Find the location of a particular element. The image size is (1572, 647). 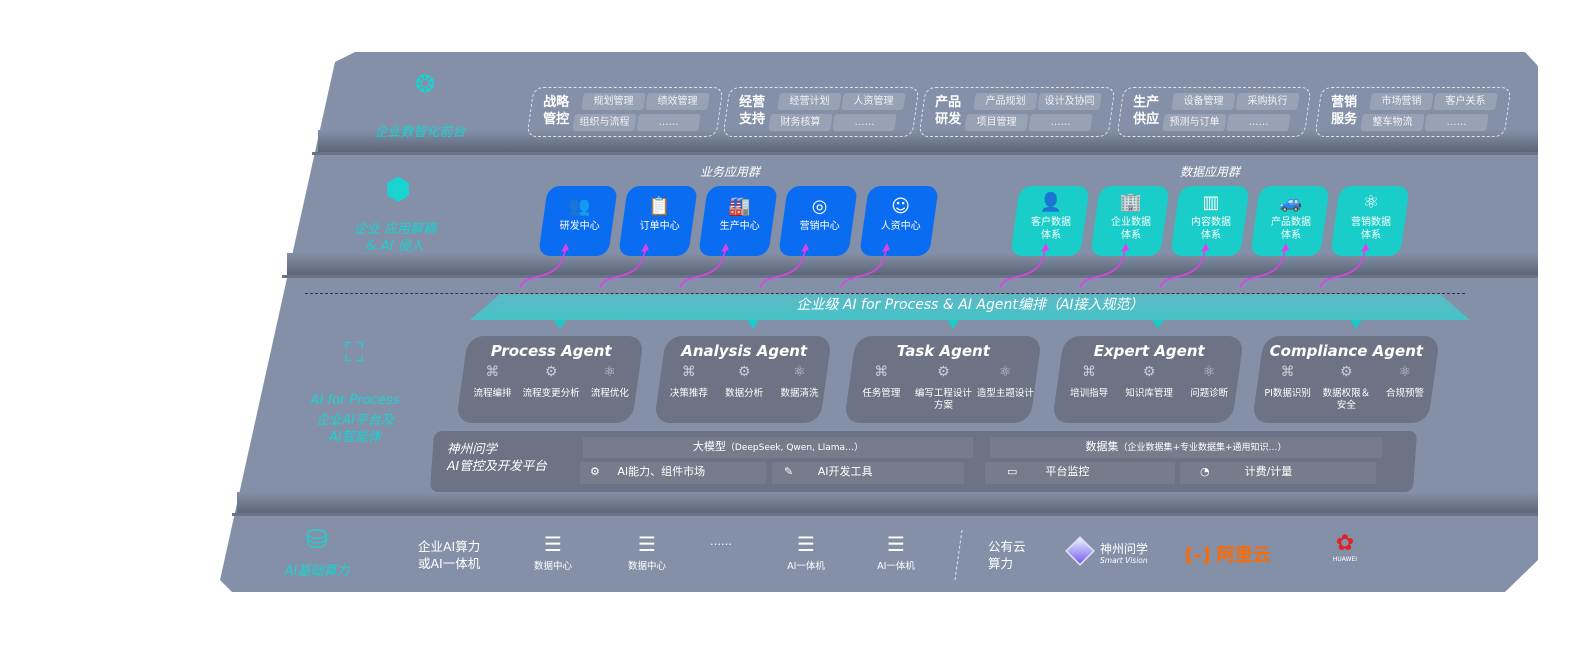

agent-card: Process Agent ⌘ 流程编排 ⚙ 流程变更分析 ⚛ 流程优化 is located at coordinates (550, 379).